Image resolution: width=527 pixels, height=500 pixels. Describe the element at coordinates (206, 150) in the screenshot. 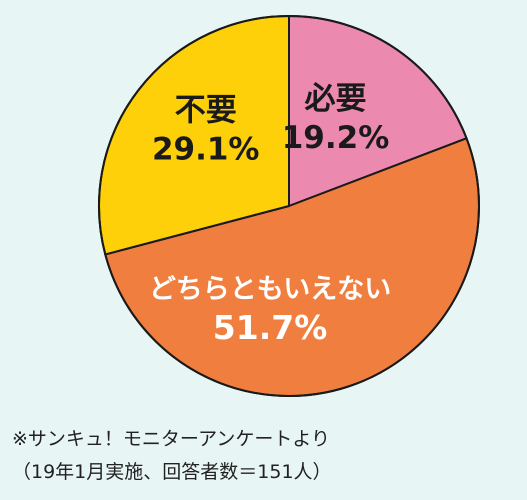

I see `slice-value-fuyou: 29.1%` at that location.